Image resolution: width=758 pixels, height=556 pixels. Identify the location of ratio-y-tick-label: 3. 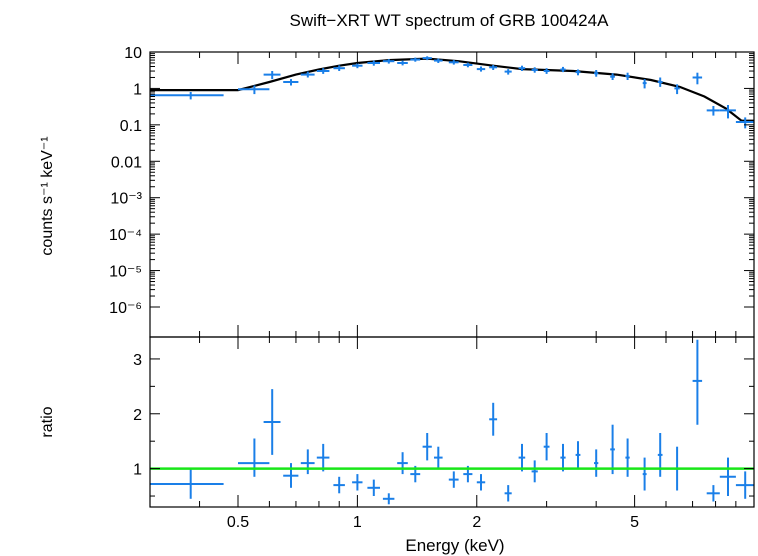
(137, 360).